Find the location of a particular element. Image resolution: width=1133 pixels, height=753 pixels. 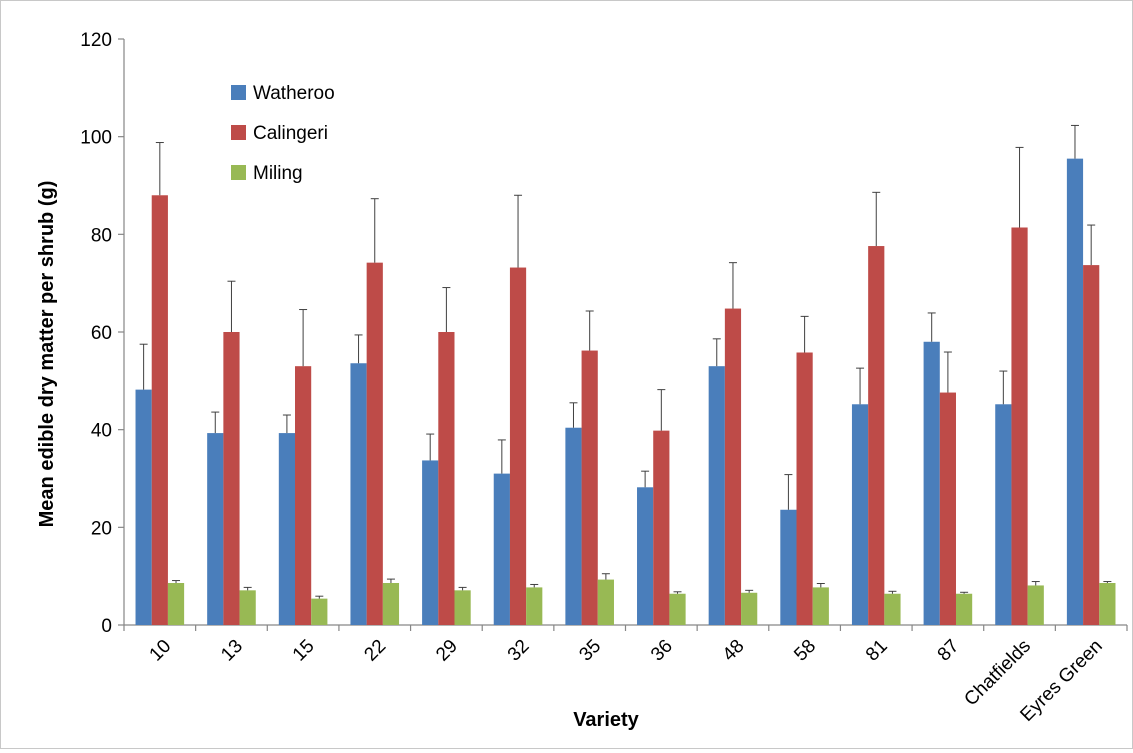

y-tick-label: 80 is located at coordinates (101, 235).